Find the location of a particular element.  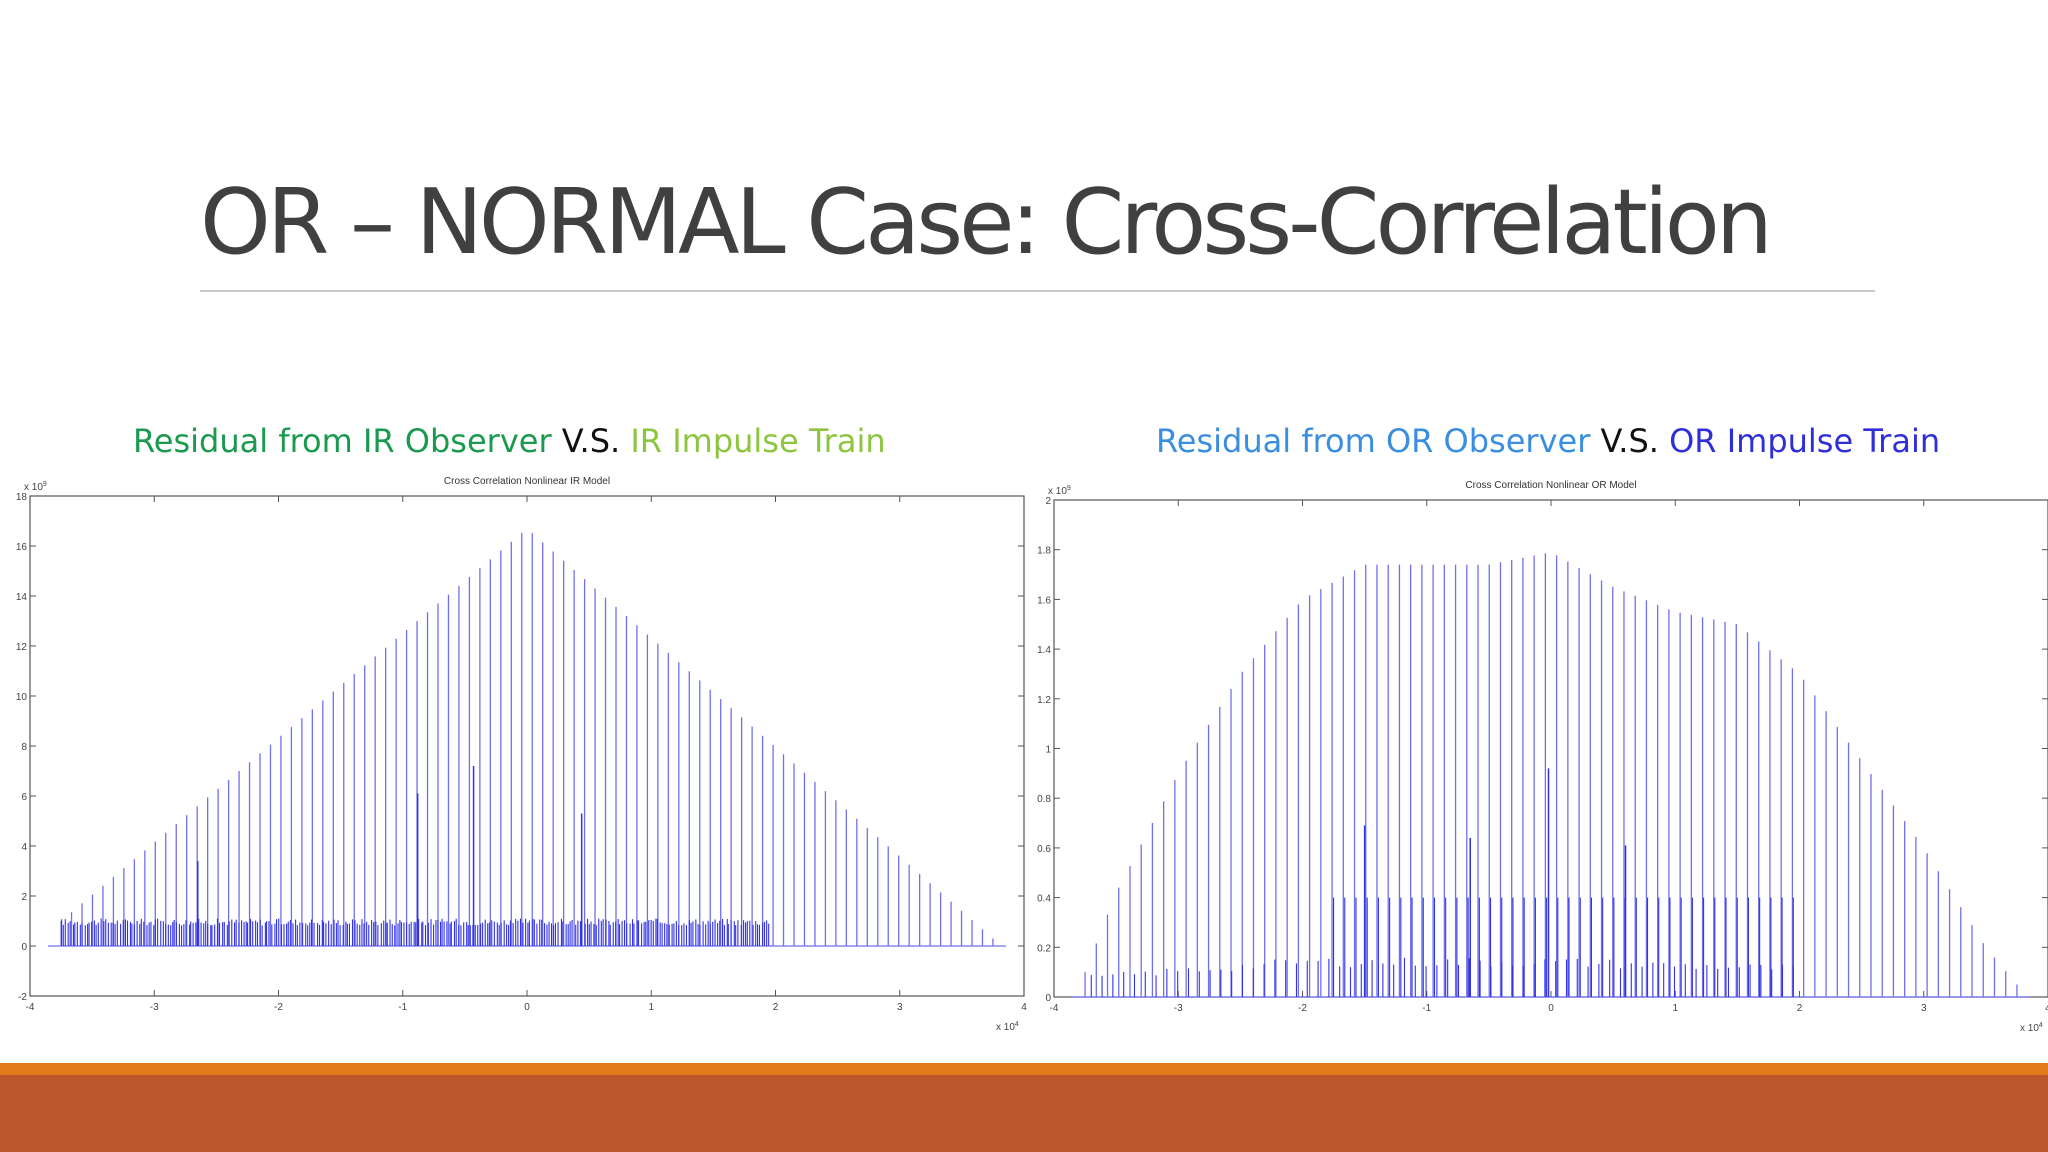

y-tick-label: 16 is located at coordinates (22, 547).